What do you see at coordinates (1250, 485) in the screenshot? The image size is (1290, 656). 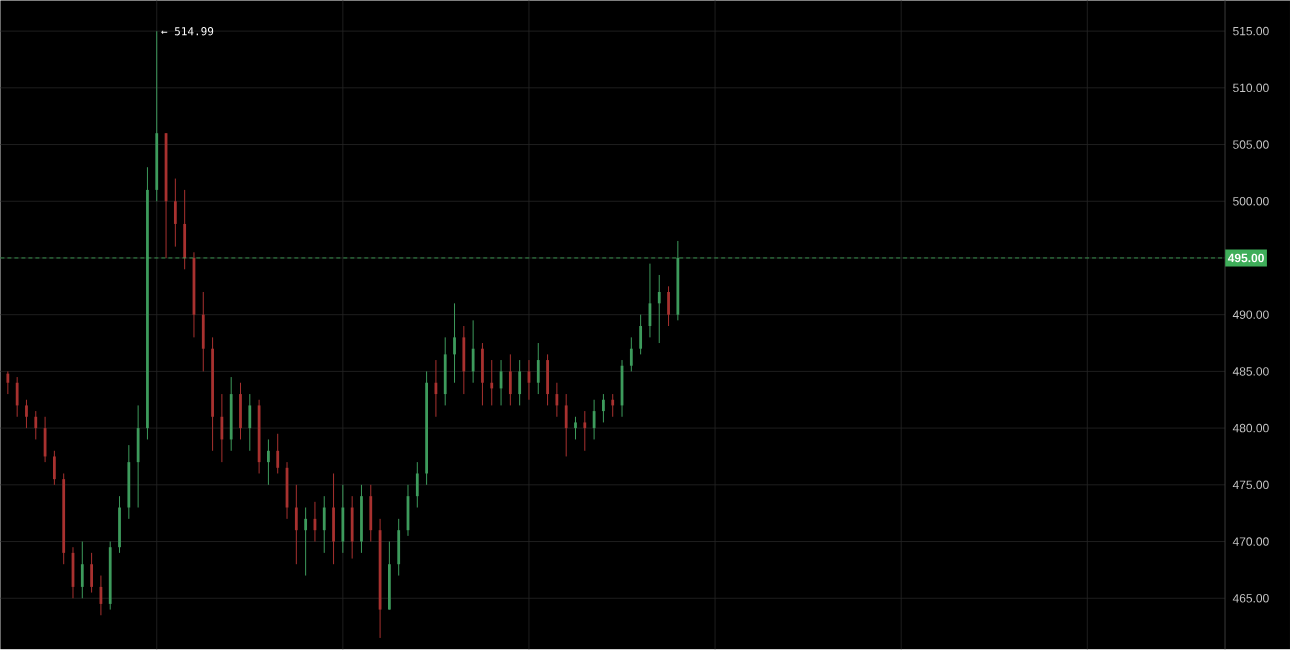 I see `y-tick-label: 475.00` at bounding box center [1250, 485].